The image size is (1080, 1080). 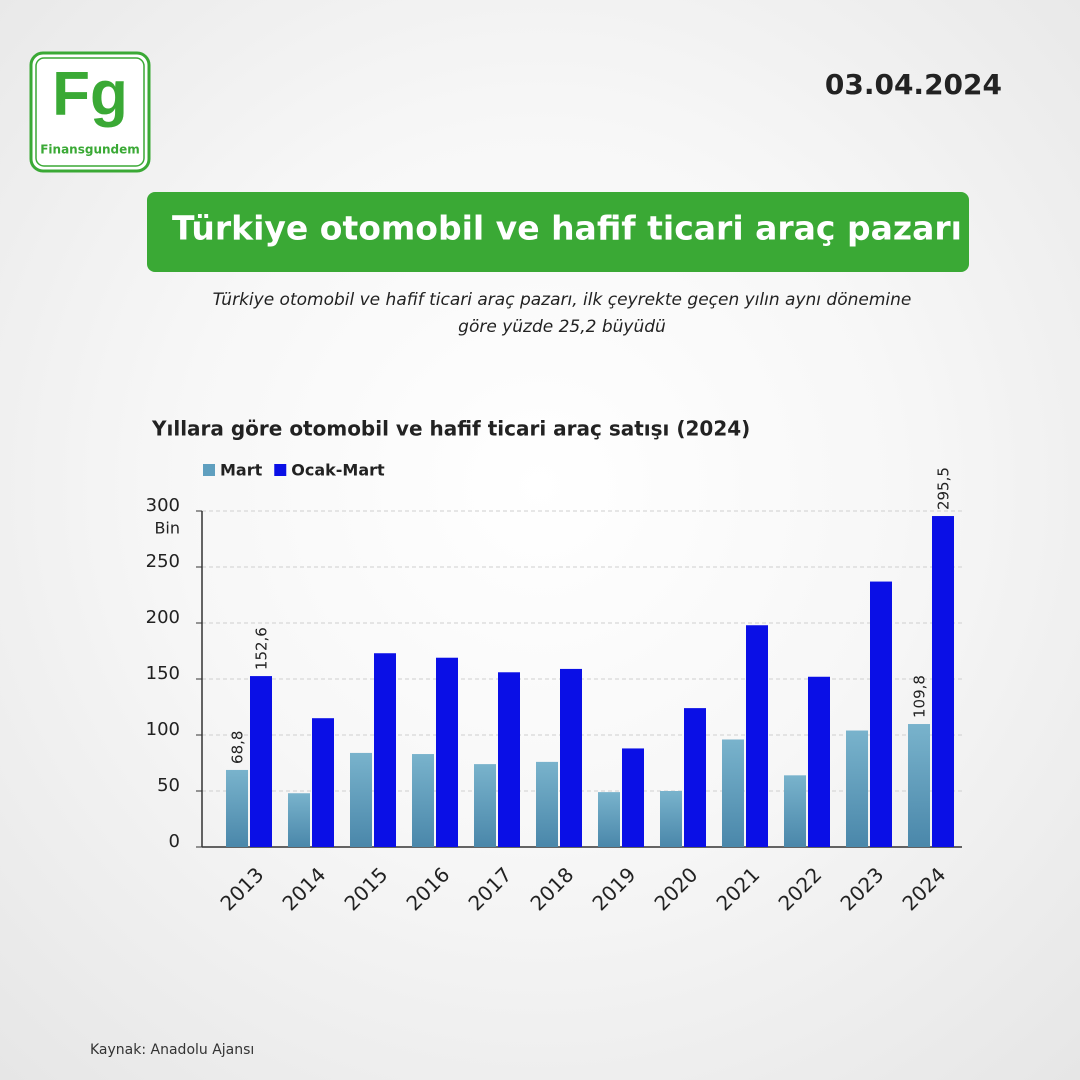 I want to click on x-tick-label: 2022, so click(x=799, y=888).